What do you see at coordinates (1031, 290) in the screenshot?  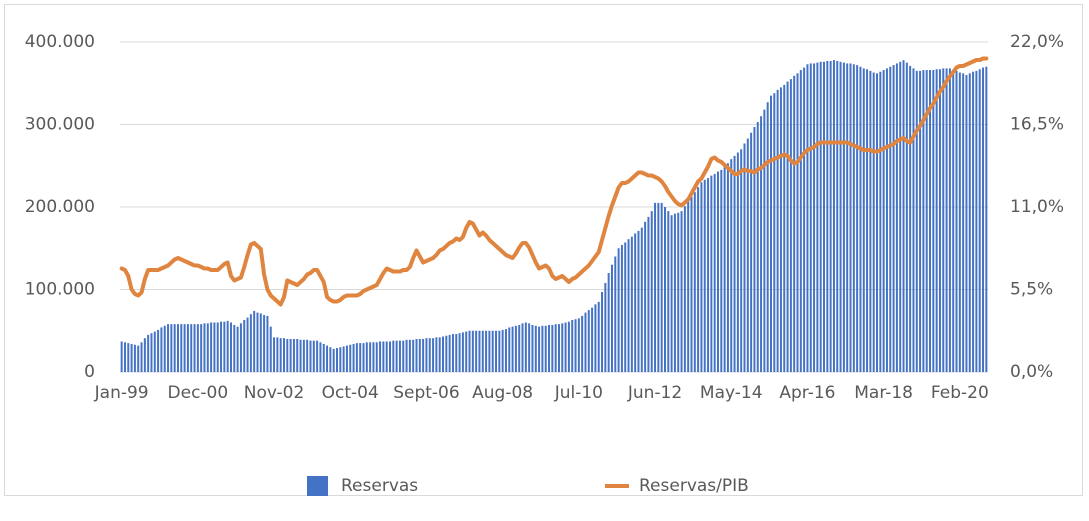 I see `y2-tick-label: 5,5%` at bounding box center [1031, 290].